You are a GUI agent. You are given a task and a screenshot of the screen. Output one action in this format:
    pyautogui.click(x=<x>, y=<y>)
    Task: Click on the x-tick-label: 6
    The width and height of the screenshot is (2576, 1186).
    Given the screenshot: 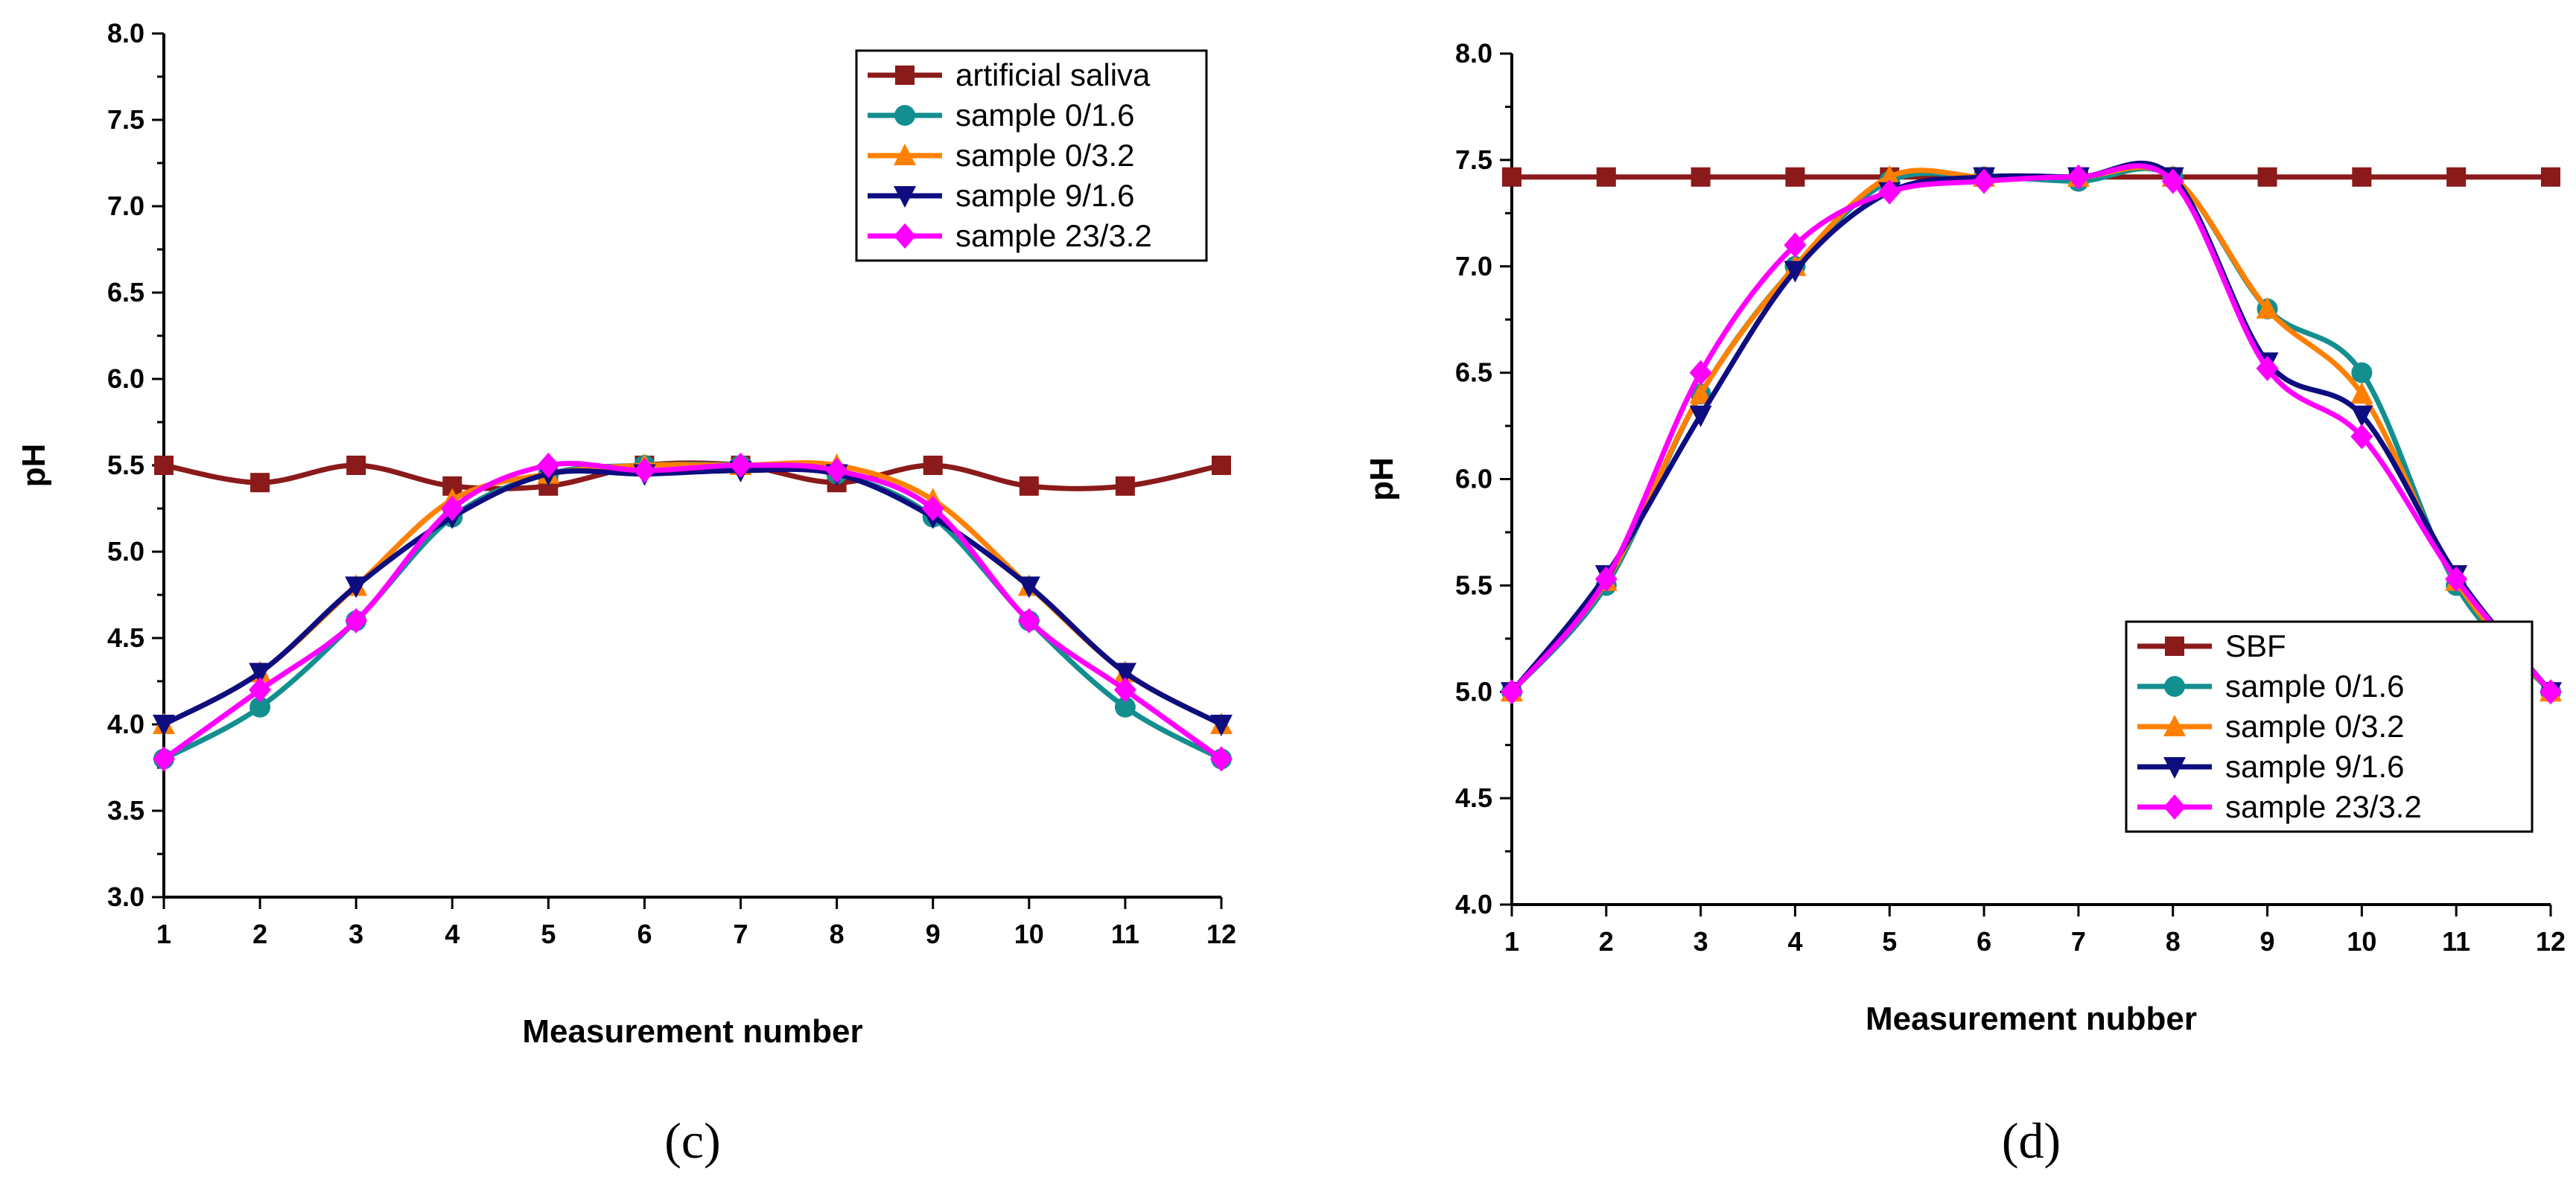 What is the action you would take?
    pyautogui.click(x=644, y=934)
    